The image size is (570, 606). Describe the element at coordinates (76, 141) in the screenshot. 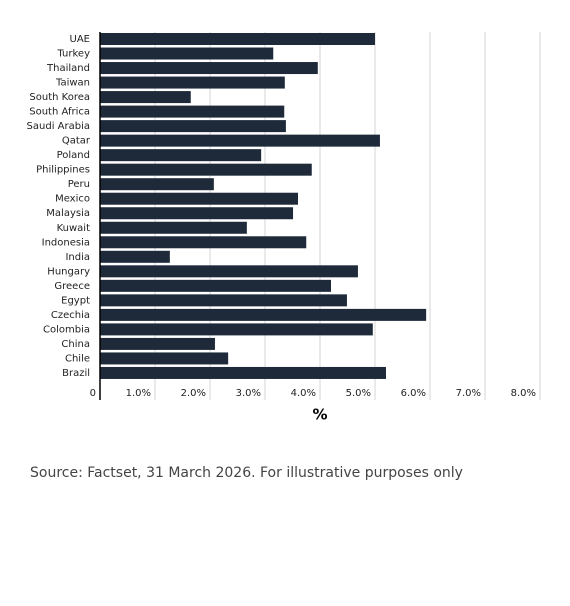

I see `y-tick-label: Qatar` at that location.